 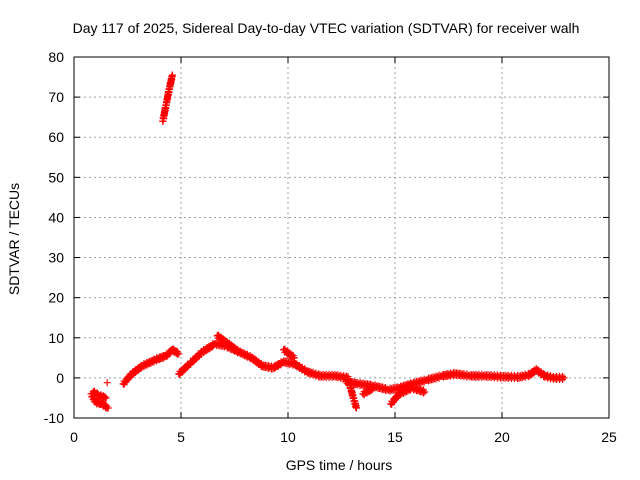 I want to click on y-tick-label: 50, so click(x=56, y=177).